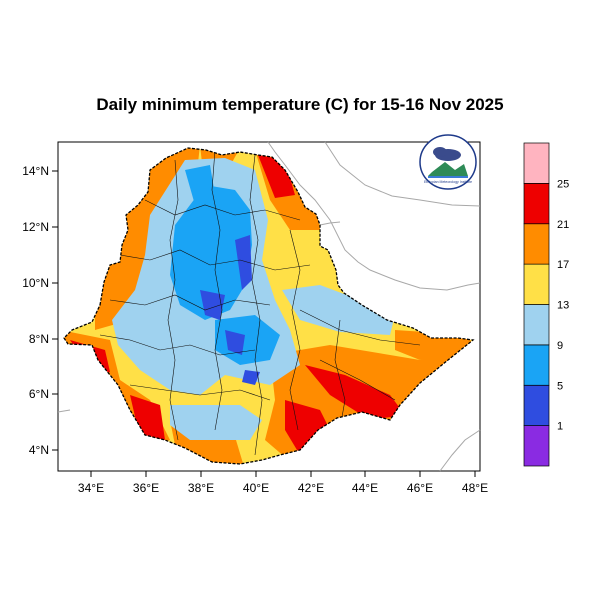  I want to click on legend-label: 21, so click(563, 225).